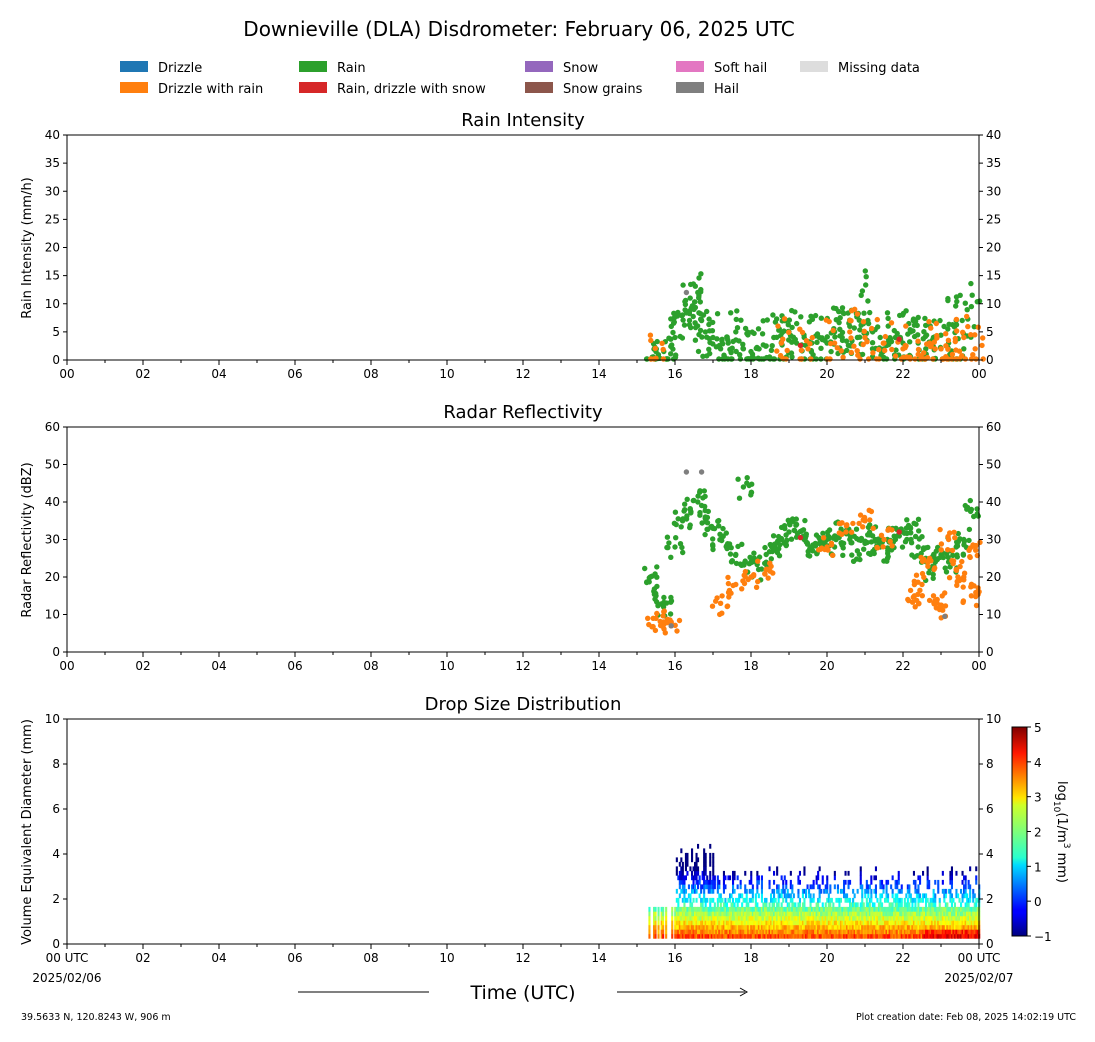 This screenshot has width=1095, height=1042. I want to click on x-tick-label: 20, so click(826, 958).